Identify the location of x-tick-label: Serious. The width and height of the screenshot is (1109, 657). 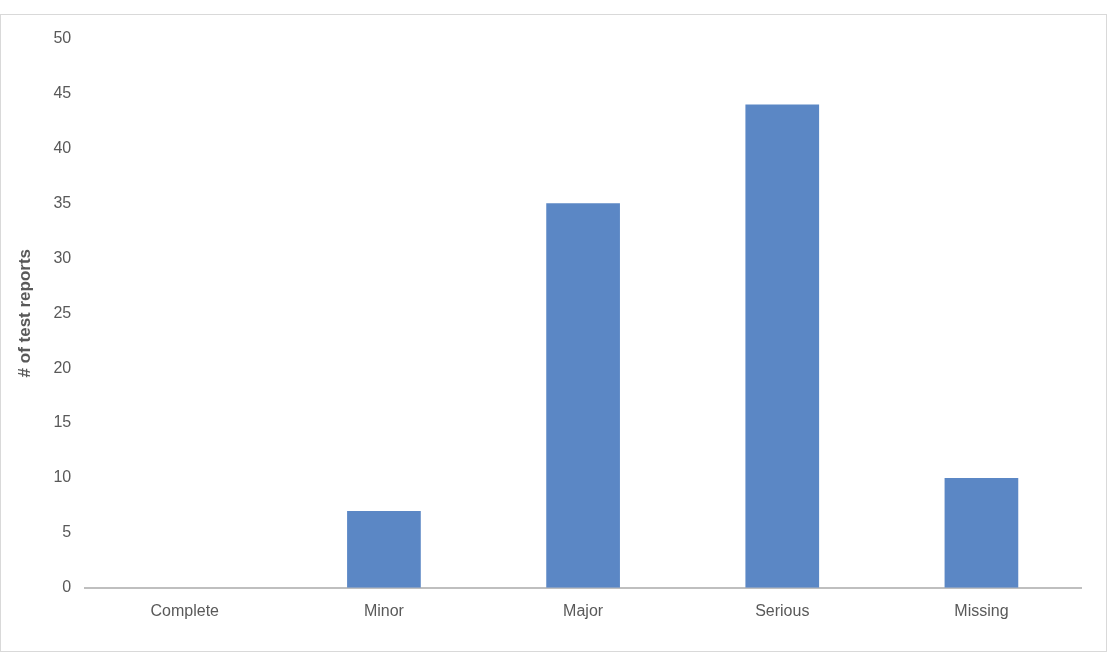
(782, 610).